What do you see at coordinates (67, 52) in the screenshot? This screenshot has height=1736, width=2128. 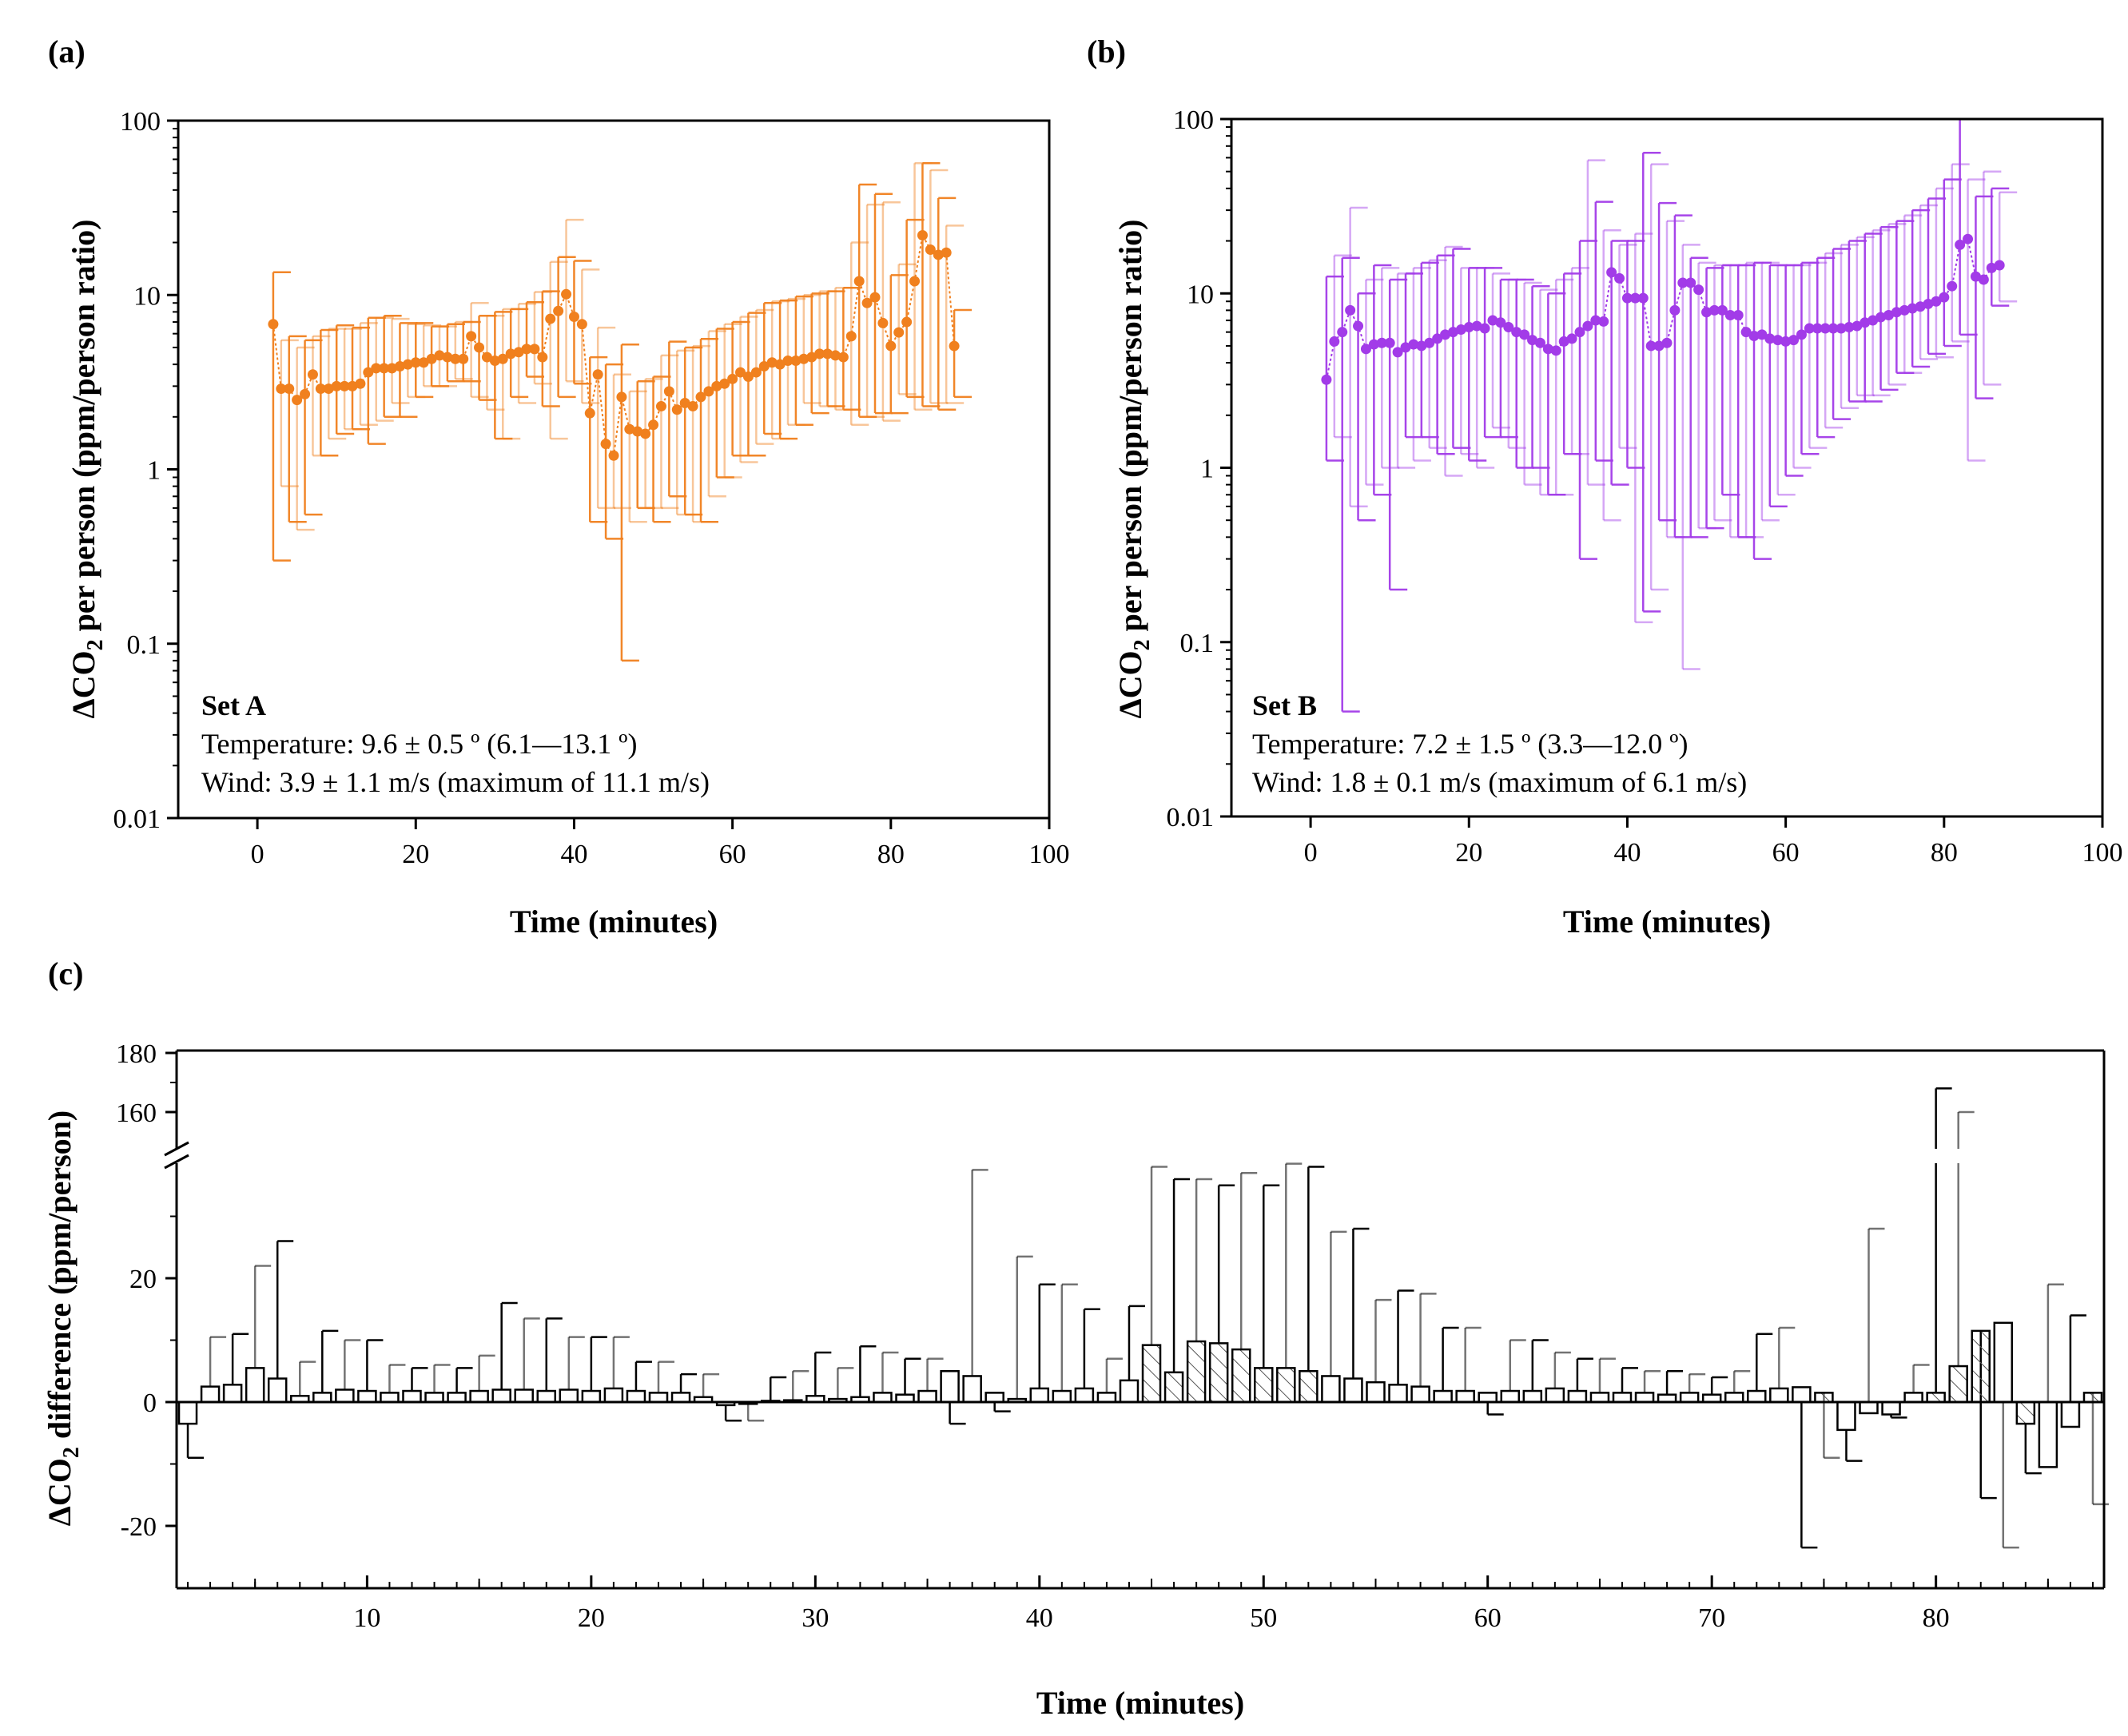 I see `panel-label-a: (a)` at bounding box center [67, 52].